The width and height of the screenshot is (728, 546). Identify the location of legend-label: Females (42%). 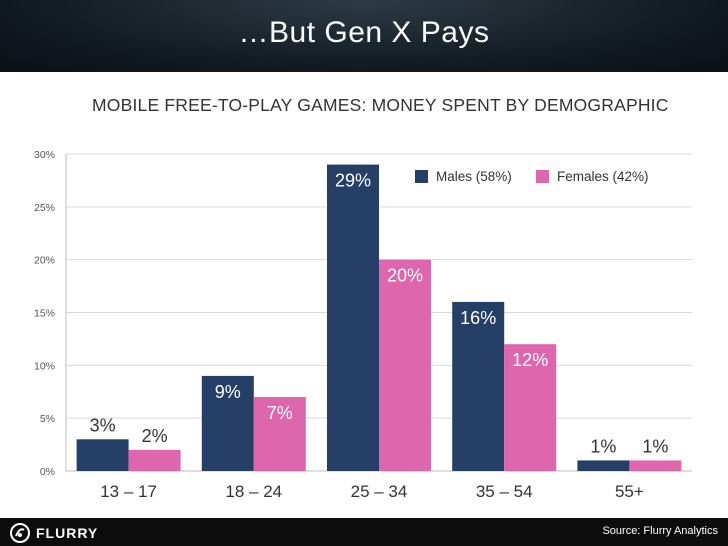
(603, 176).